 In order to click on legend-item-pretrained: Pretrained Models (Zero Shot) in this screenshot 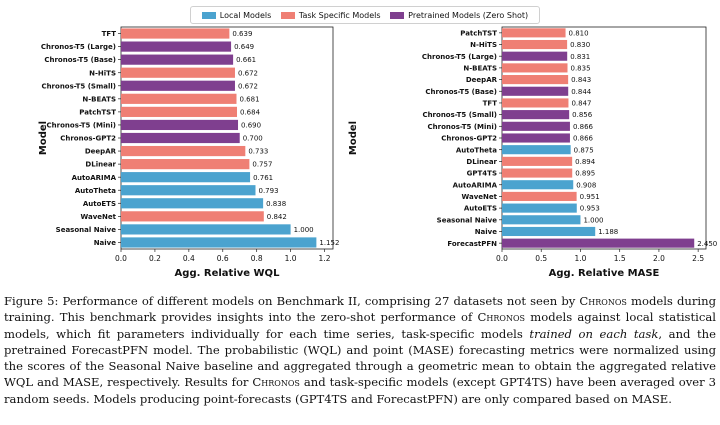, I will do `click(459, 15)`.